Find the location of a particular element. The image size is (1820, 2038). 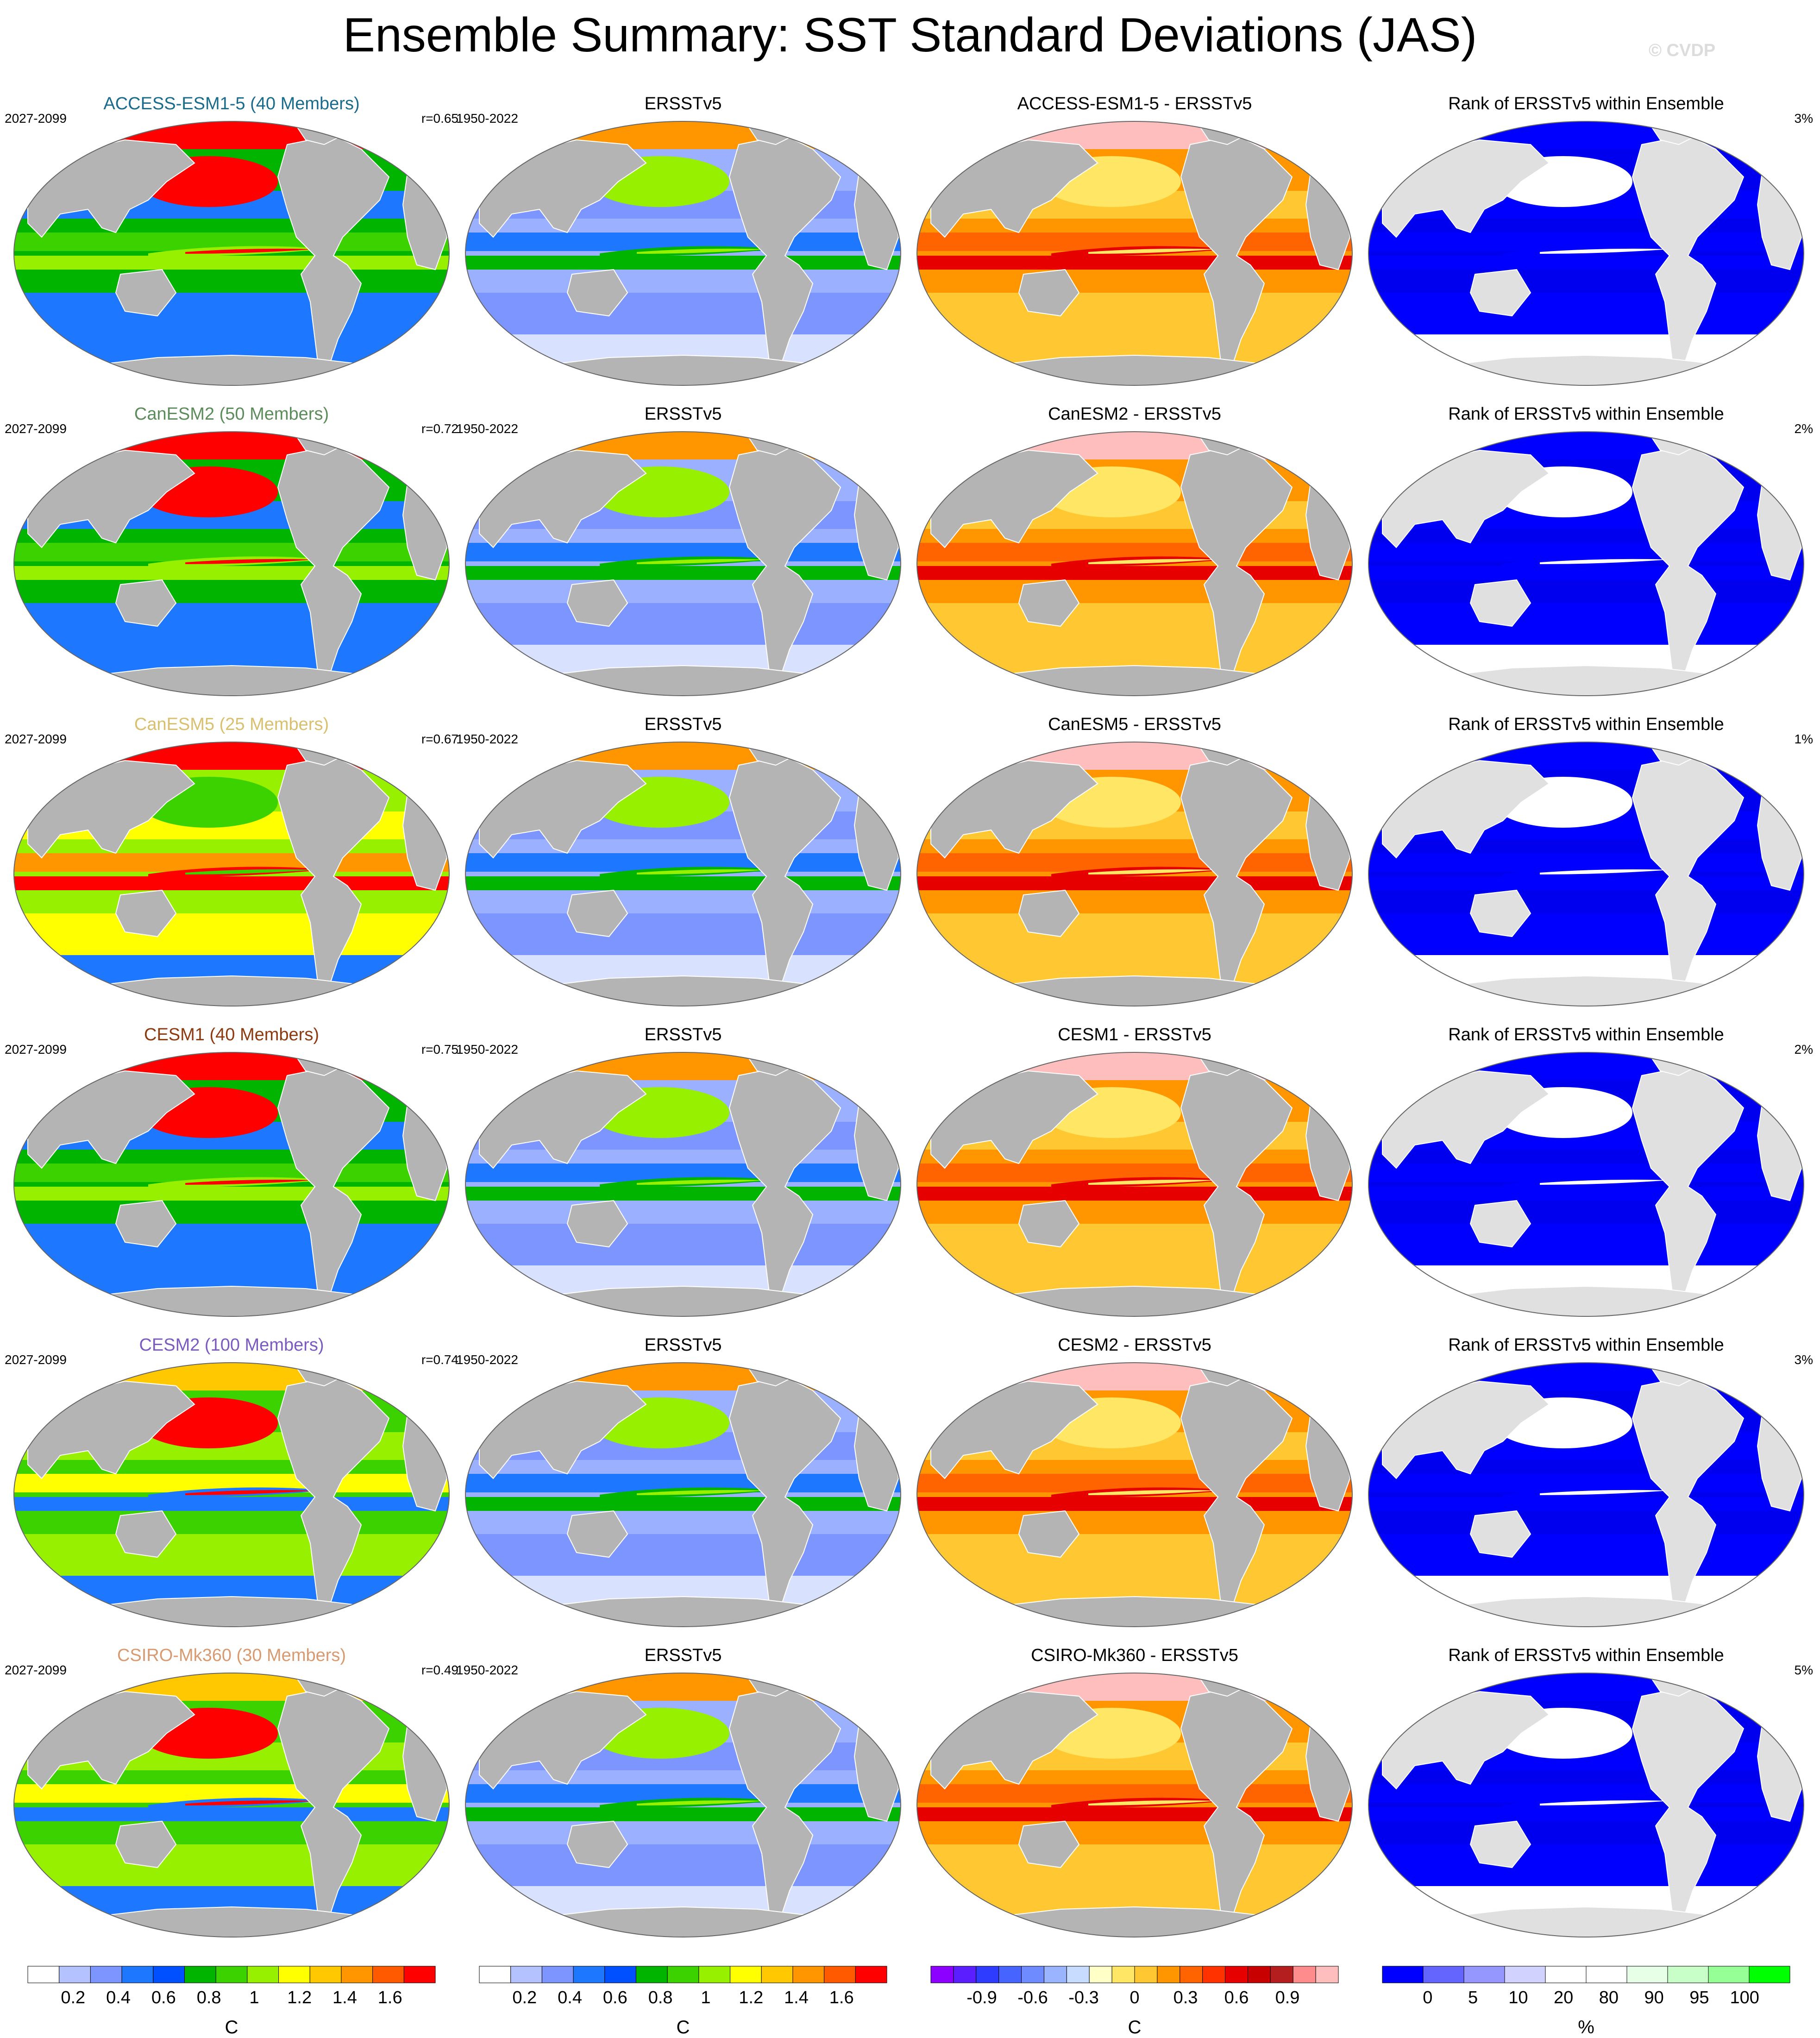

difference-panel: CanESM2 - ERSSTv5 is located at coordinates (1134, 558).